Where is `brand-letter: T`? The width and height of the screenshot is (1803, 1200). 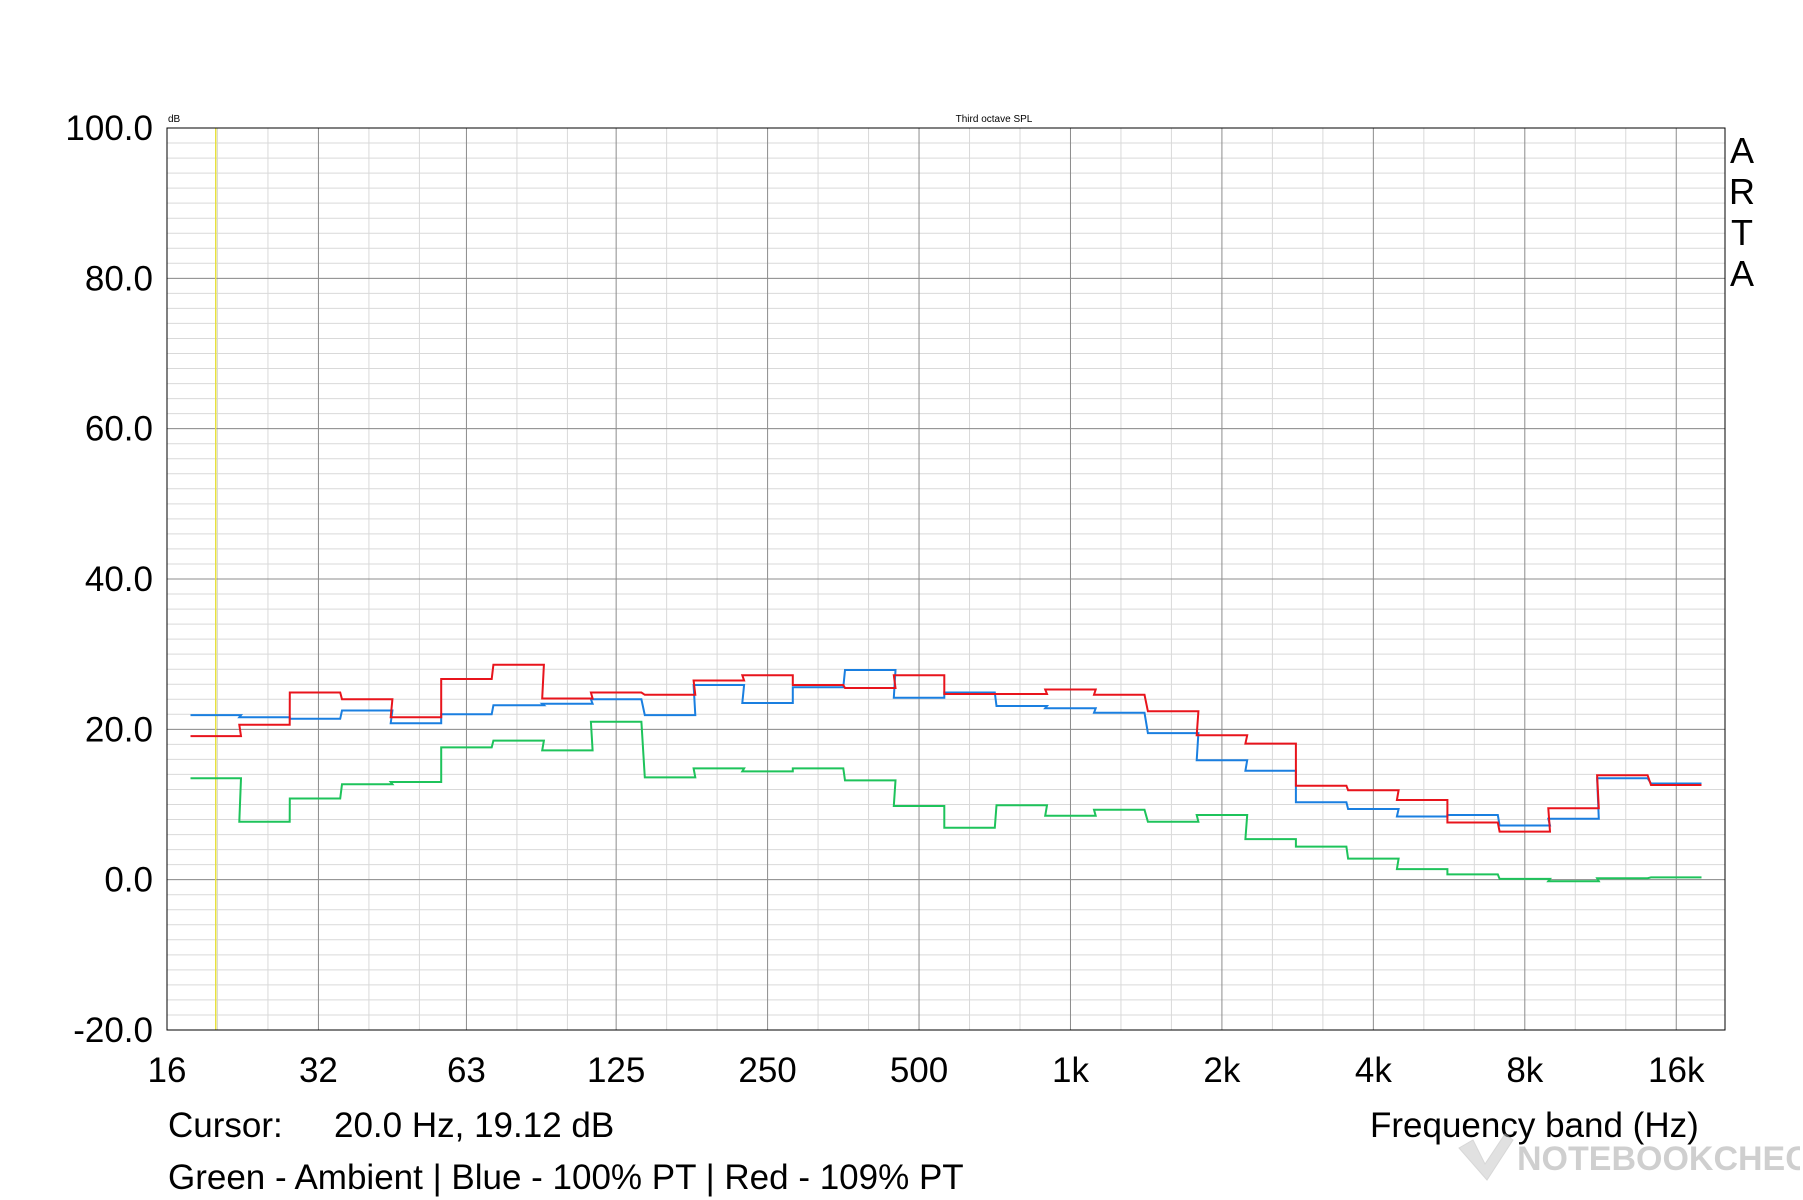 brand-letter: T is located at coordinates (1742, 232).